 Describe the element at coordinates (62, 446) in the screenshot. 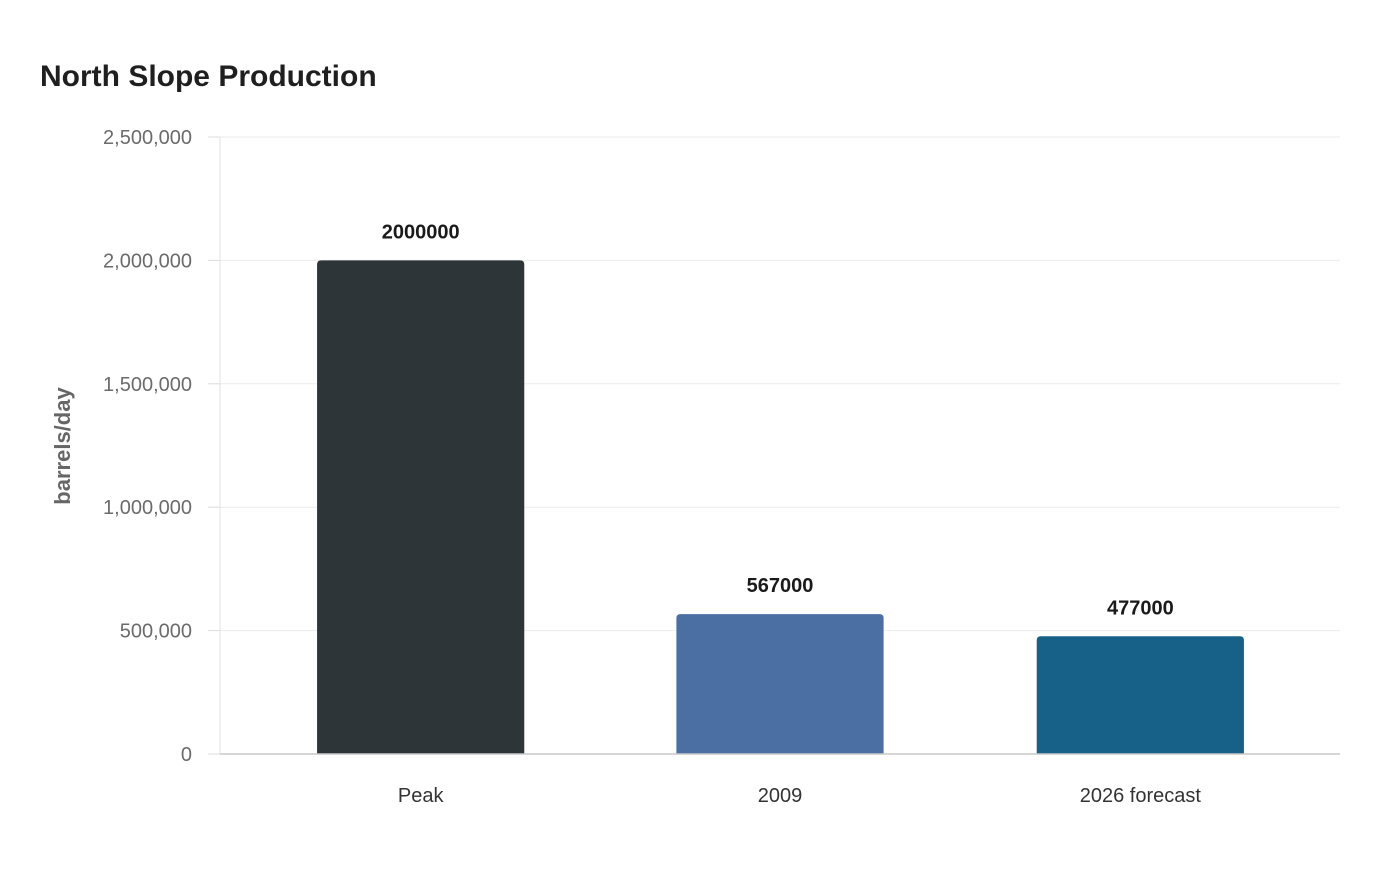

I see `y-axis-title: barrels/day` at that location.